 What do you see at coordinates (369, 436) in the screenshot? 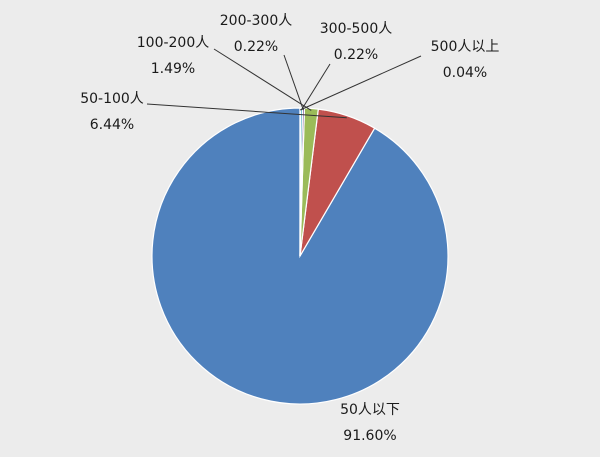
I see `value-label-1: 91.60%` at bounding box center [369, 436].